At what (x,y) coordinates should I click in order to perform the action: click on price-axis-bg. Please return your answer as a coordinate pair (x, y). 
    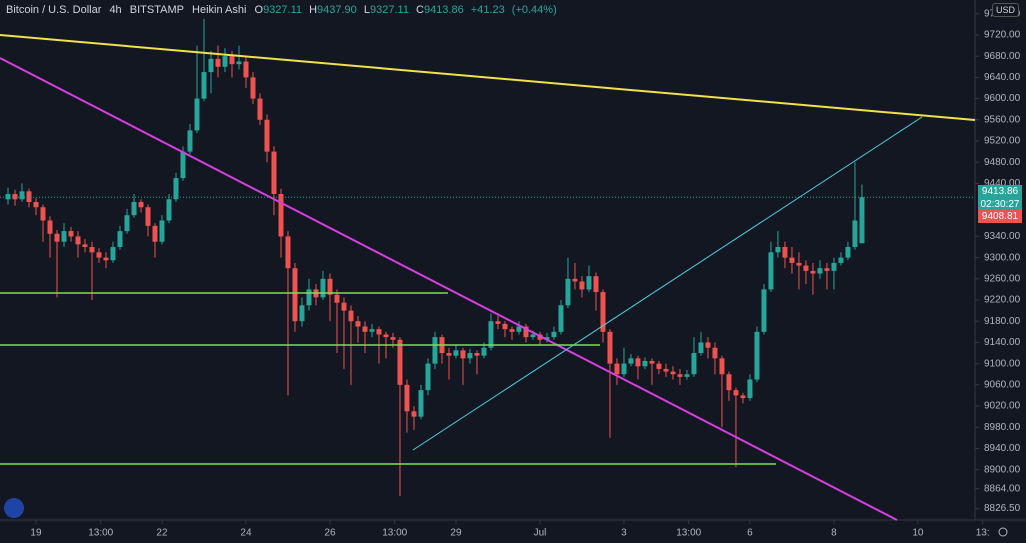
    Looking at the image, I should click on (1000, 271).